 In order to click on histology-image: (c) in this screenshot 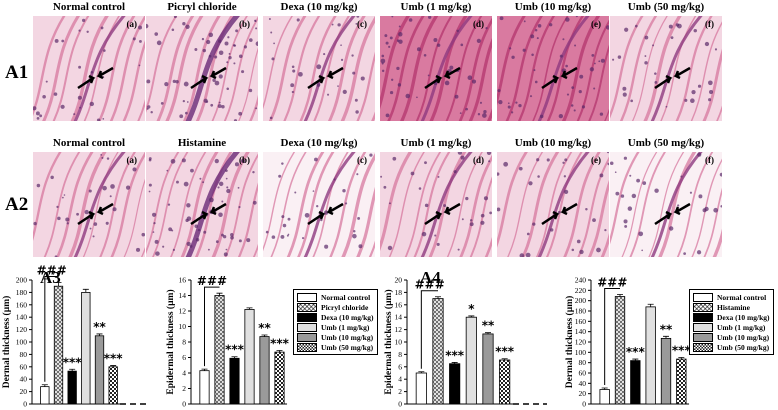, I will do `click(319, 68)`.